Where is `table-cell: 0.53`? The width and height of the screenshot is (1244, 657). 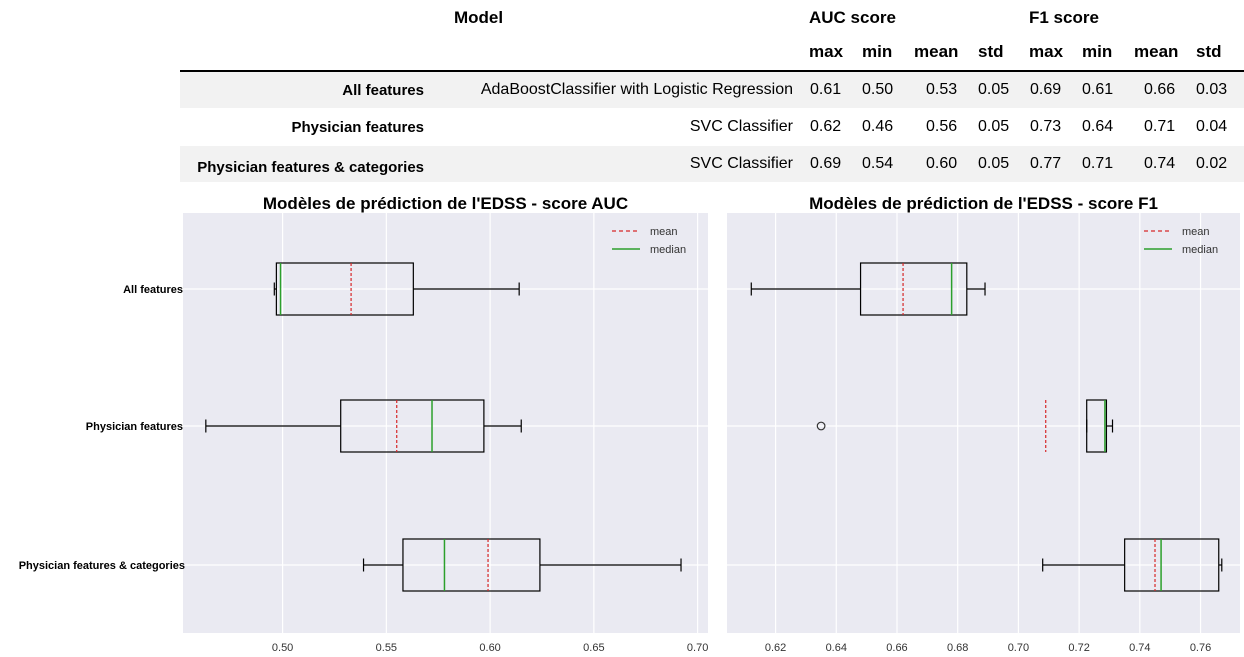
table-cell: 0.53 is located at coordinates (942, 89).